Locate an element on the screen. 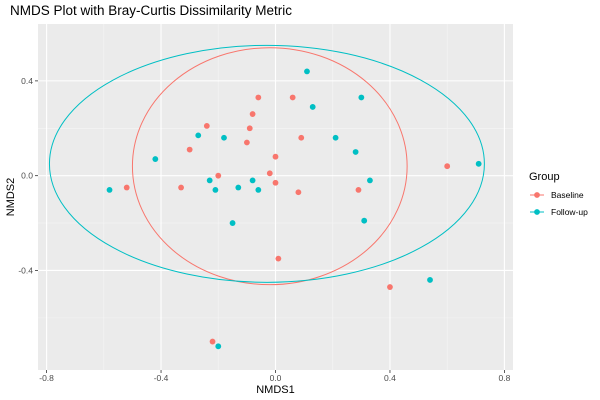 This screenshot has height=400, width=600. x-axis-title: NMDS1 is located at coordinates (275, 390).